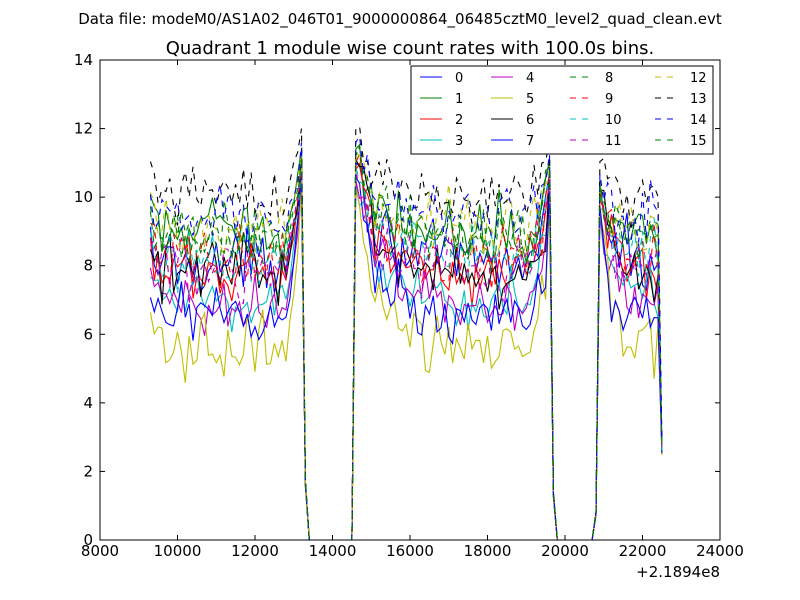 The image size is (800, 600). I want to click on legend-label-9: 9, so click(609, 99).